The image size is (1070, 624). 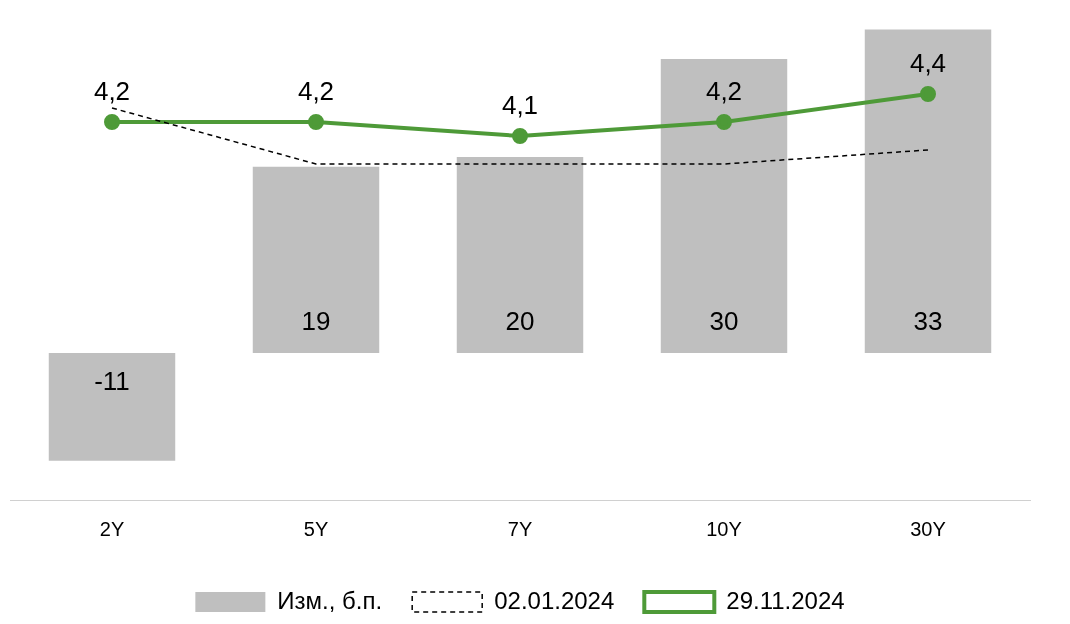 I want to click on legend-label: 02.01.2024, so click(x=554, y=600).